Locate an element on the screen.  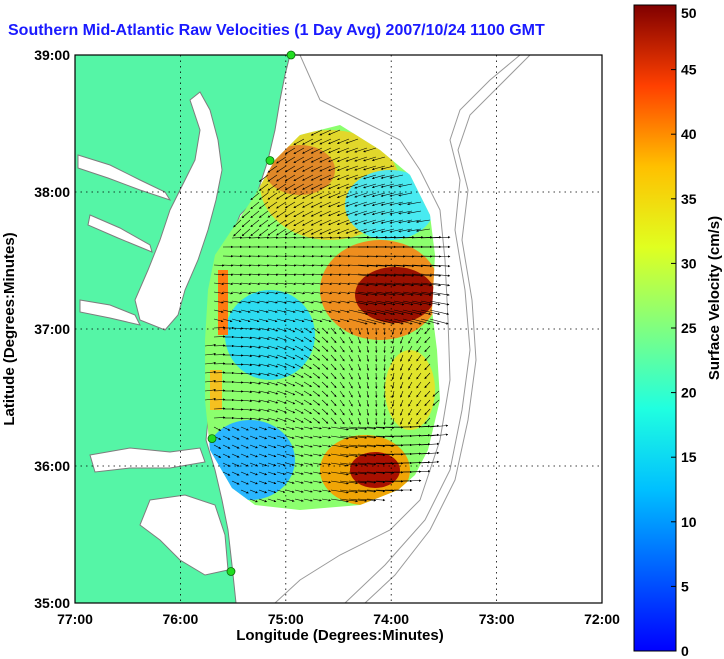
x-axis-label: Longitude (Degrees:Minutes) is located at coordinates (340, 635).